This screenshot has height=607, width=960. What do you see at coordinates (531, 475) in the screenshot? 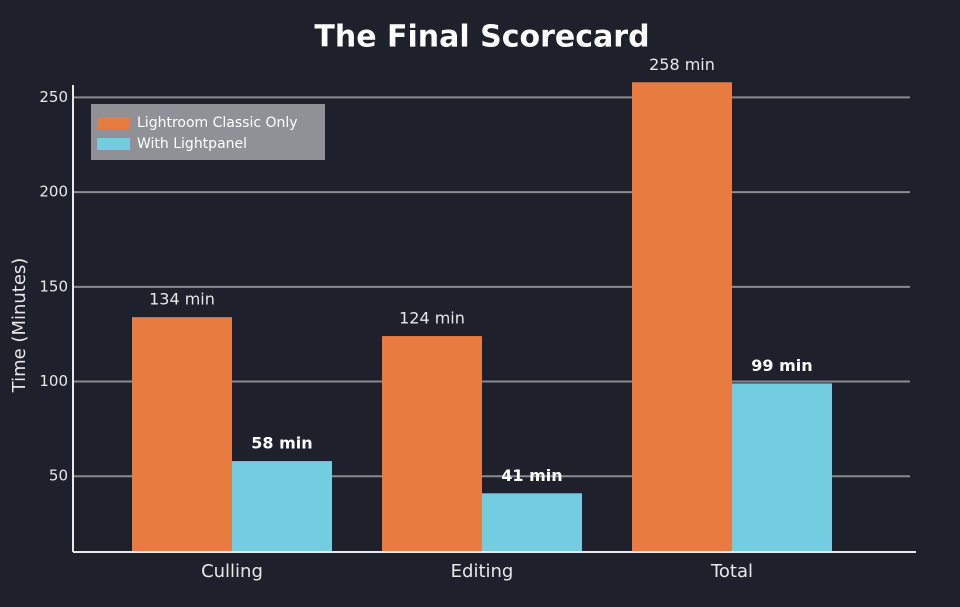
I see `data-label: 41 min` at bounding box center [531, 475].